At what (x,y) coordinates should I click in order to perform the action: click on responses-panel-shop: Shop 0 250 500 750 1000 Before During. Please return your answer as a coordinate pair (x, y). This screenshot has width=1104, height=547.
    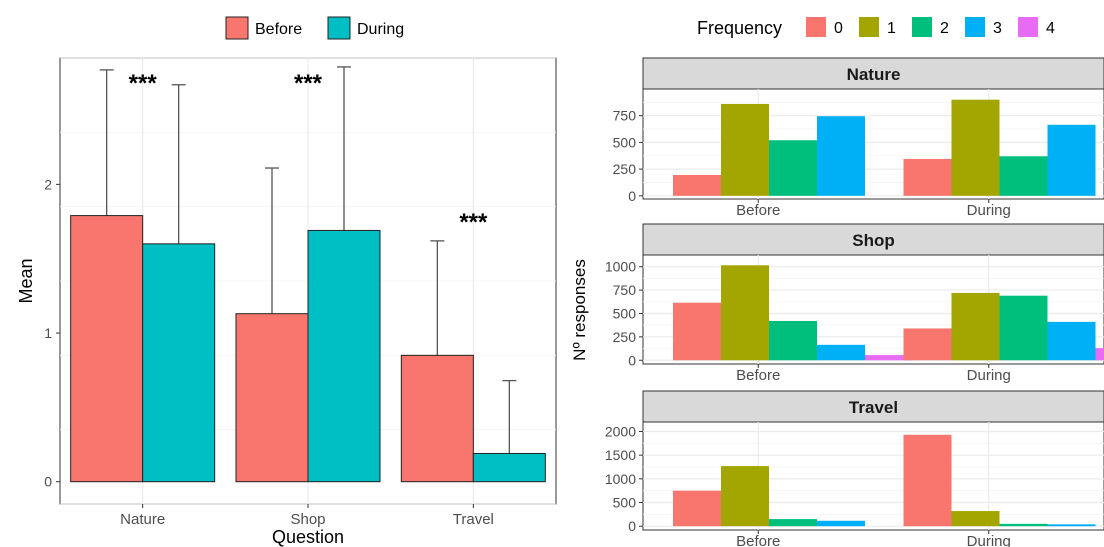
    Looking at the image, I should click on (854, 303).